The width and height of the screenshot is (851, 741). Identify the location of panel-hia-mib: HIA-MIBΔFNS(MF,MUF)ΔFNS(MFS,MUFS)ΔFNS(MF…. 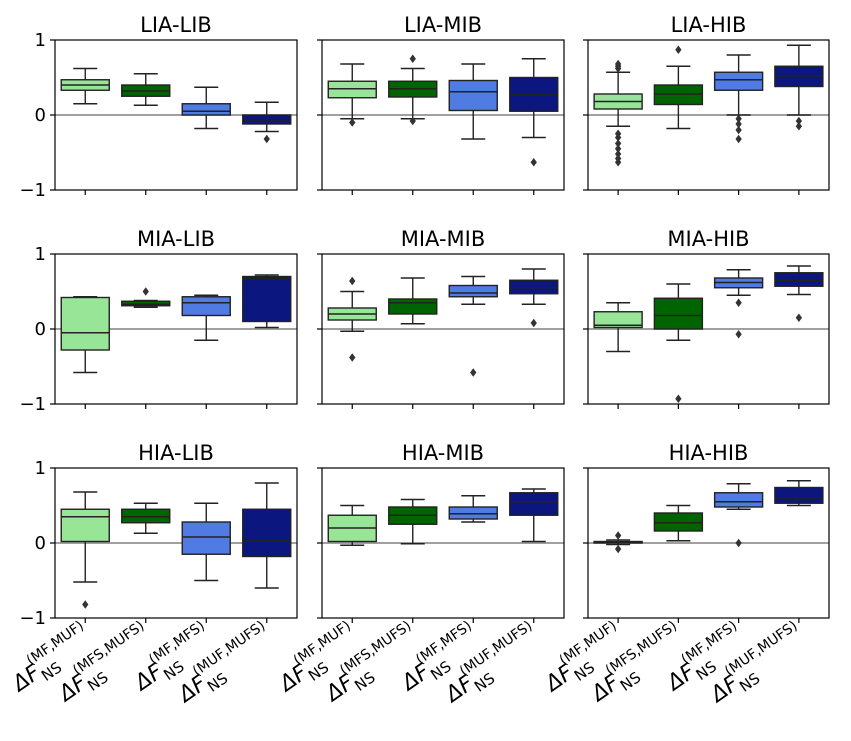
(419, 575).